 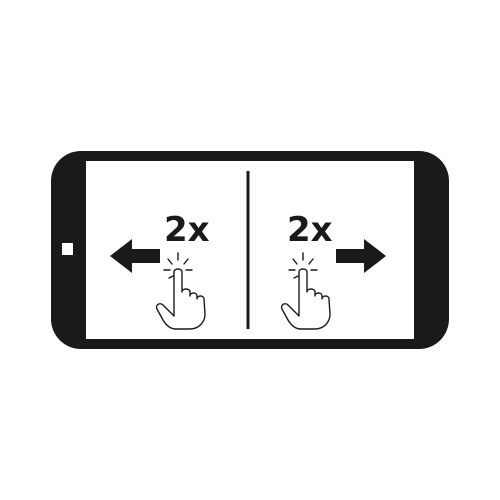 I want to click on left-tap-count-label: 2x, so click(x=187, y=230).